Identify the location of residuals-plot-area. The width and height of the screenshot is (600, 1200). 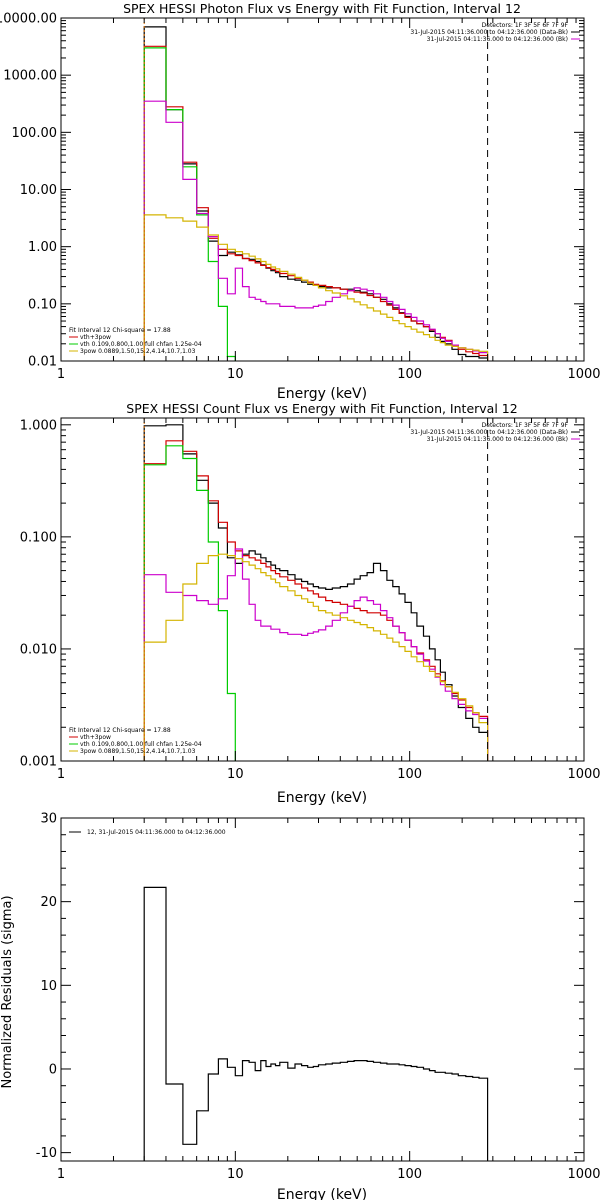
(316, 1023).